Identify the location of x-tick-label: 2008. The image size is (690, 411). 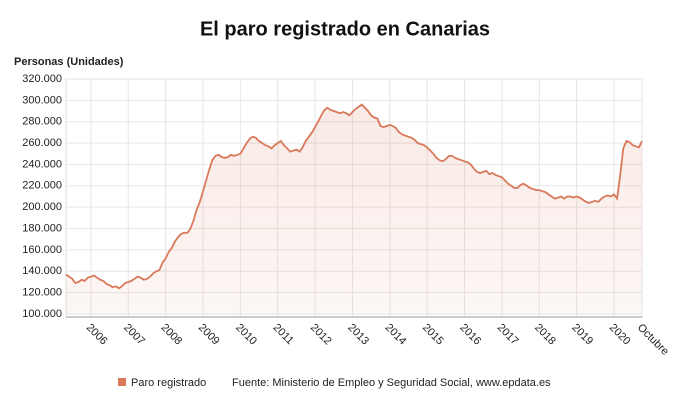
(171, 335).